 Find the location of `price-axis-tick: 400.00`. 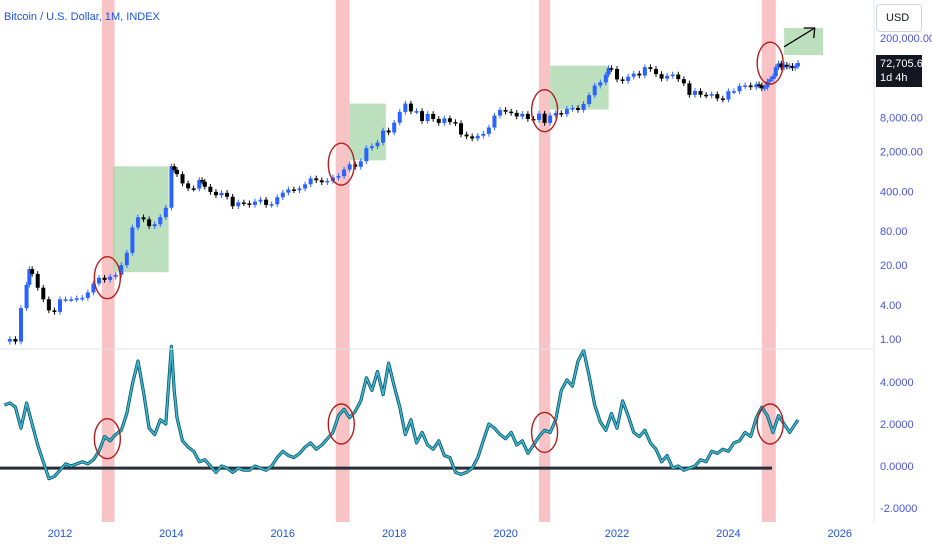

price-axis-tick: 400.00 is located at coordinates (897, 192).